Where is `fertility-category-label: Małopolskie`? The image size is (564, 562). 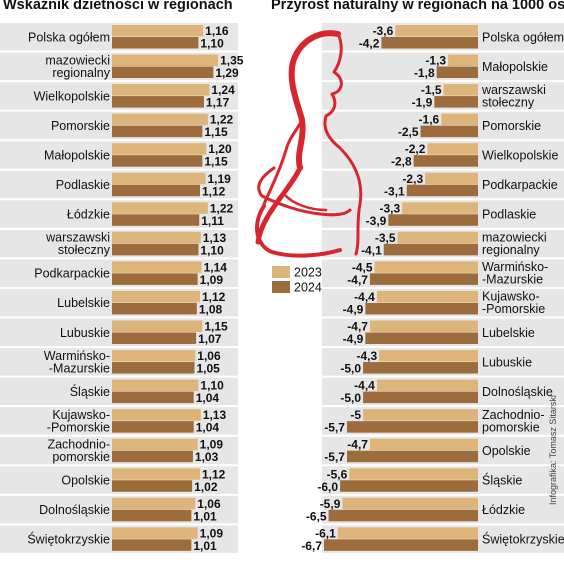
fertility-category-label: Małopolskie is located at coordinates (77, 155).